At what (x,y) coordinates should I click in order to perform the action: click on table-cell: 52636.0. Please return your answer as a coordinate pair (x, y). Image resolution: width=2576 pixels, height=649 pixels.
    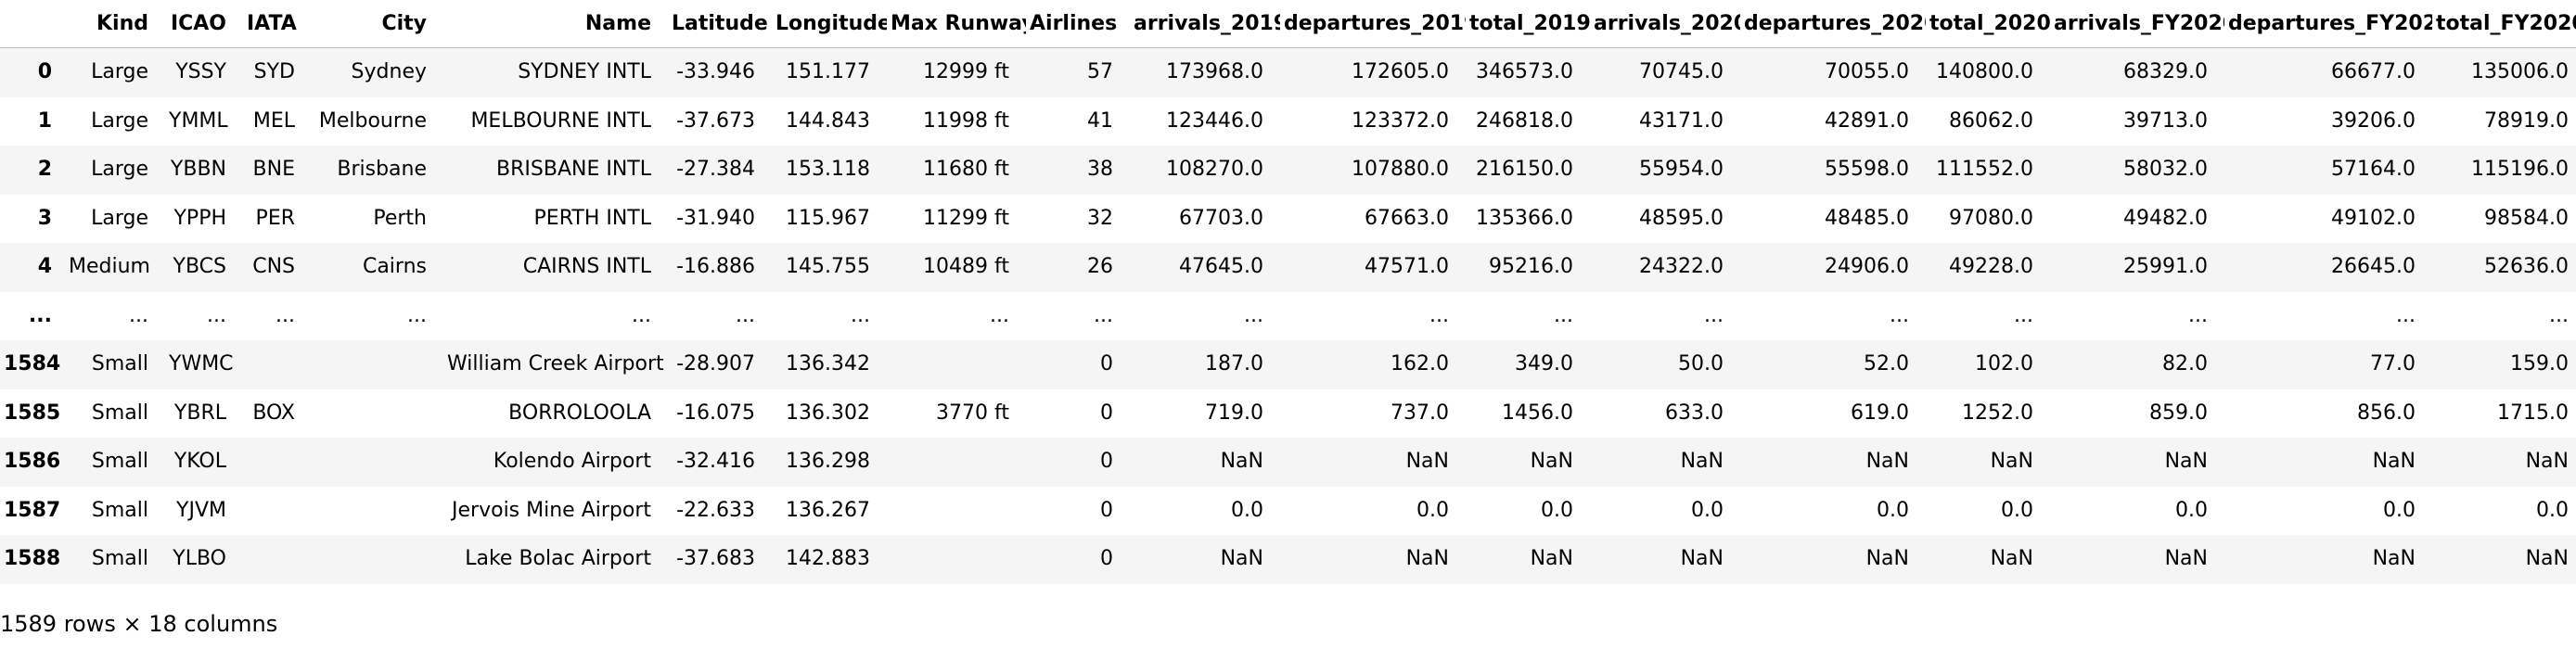
    Looking at the image, I should click on (2526, 267).